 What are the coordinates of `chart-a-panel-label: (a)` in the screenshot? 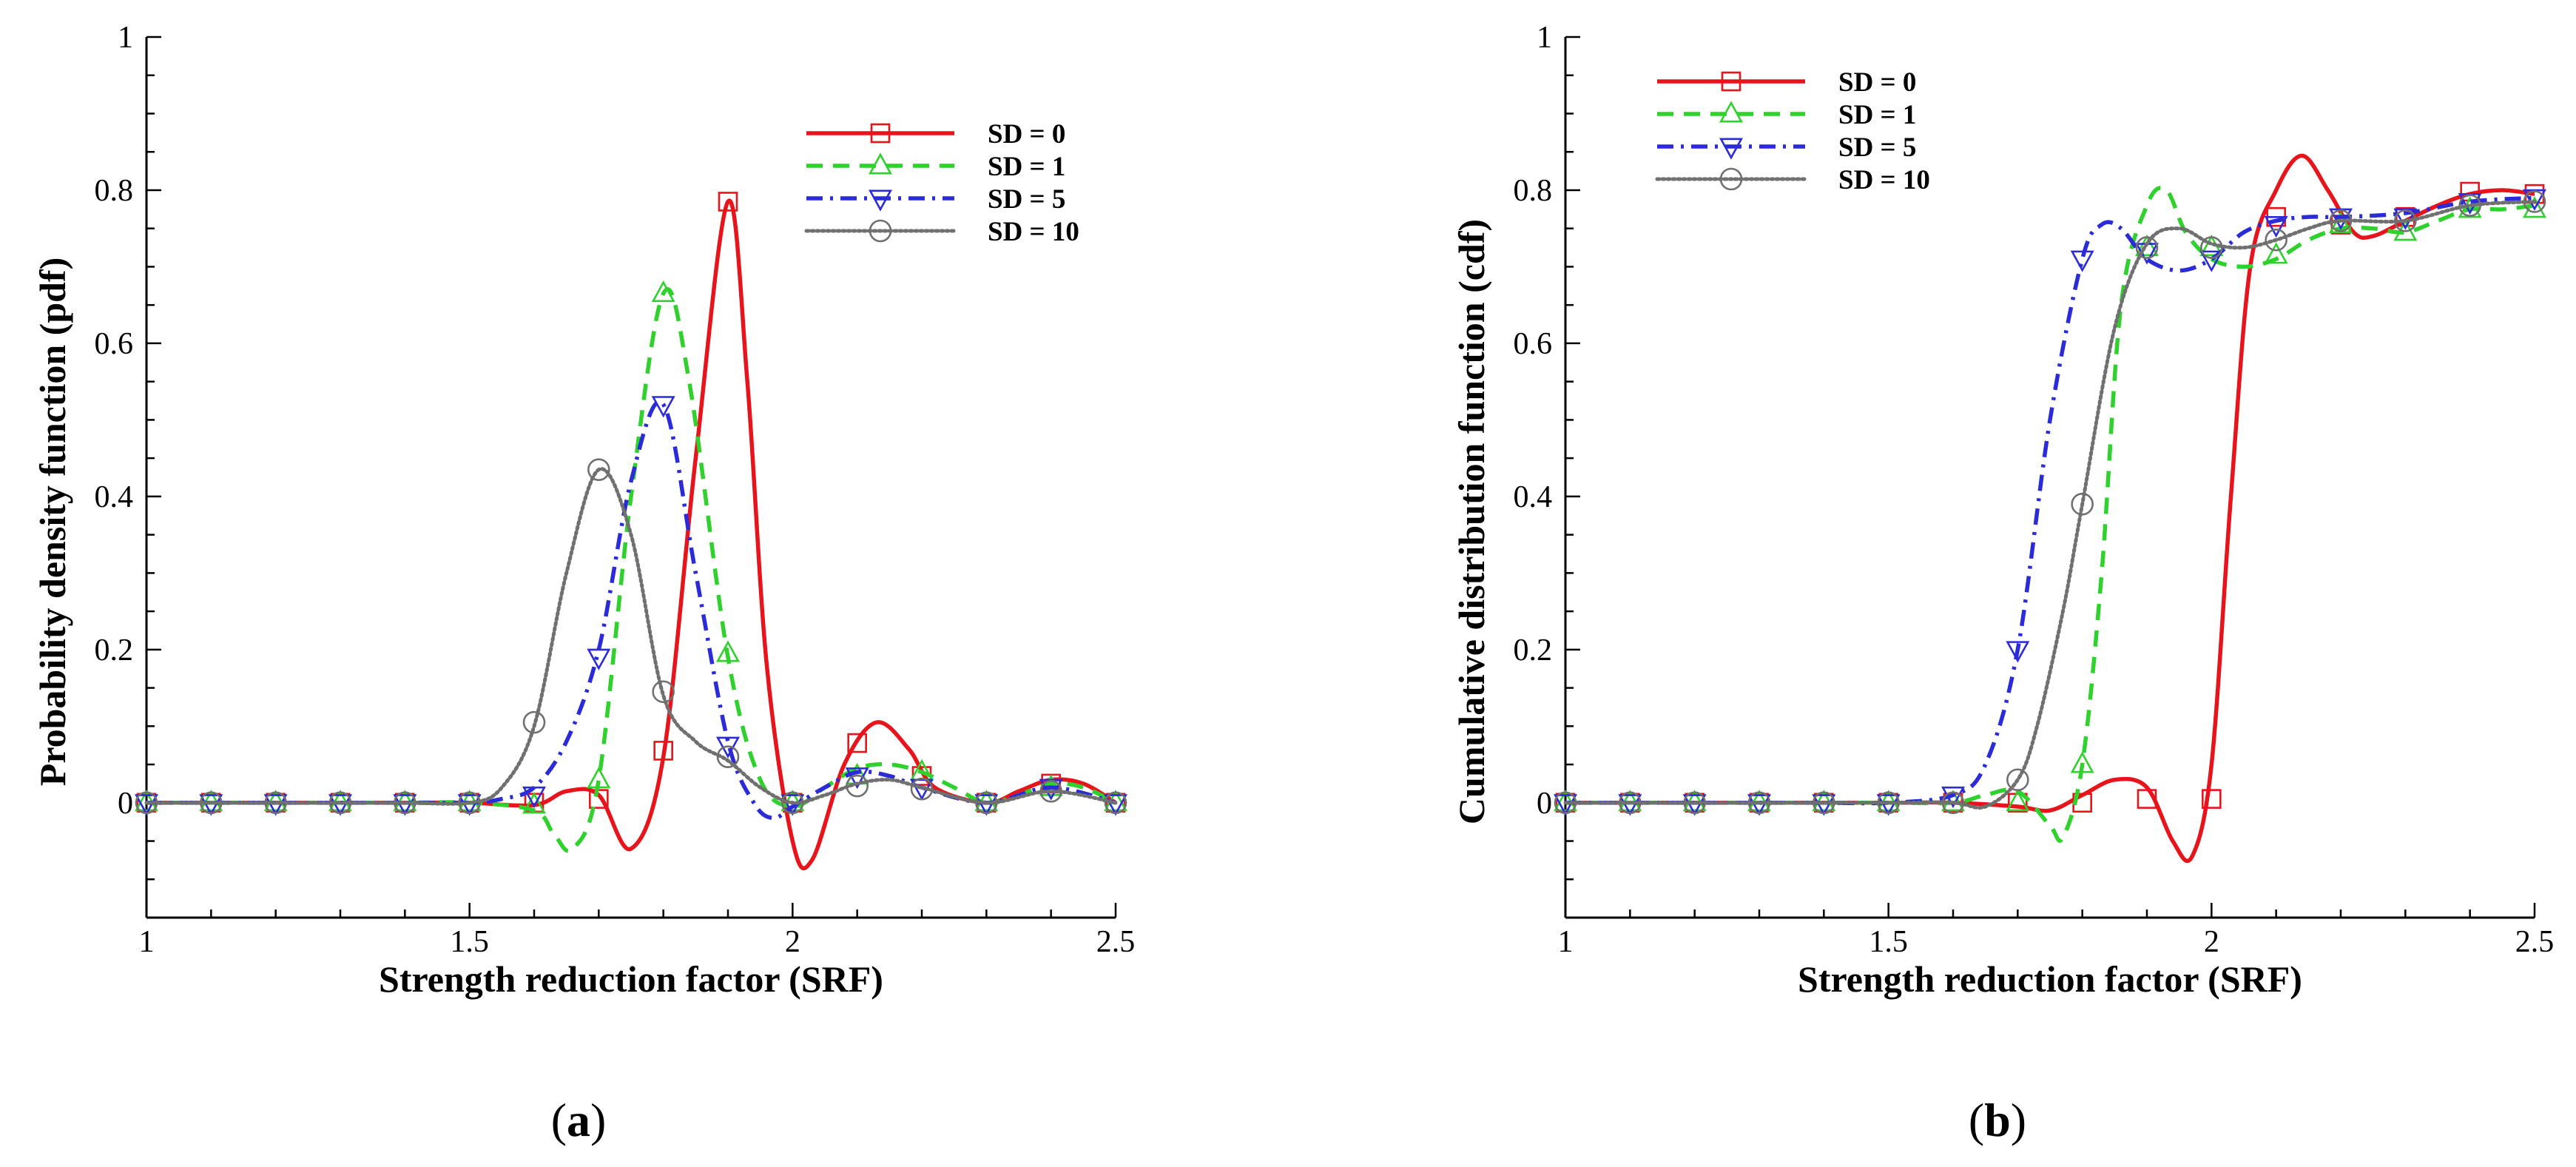 It's located at (579, 1120).